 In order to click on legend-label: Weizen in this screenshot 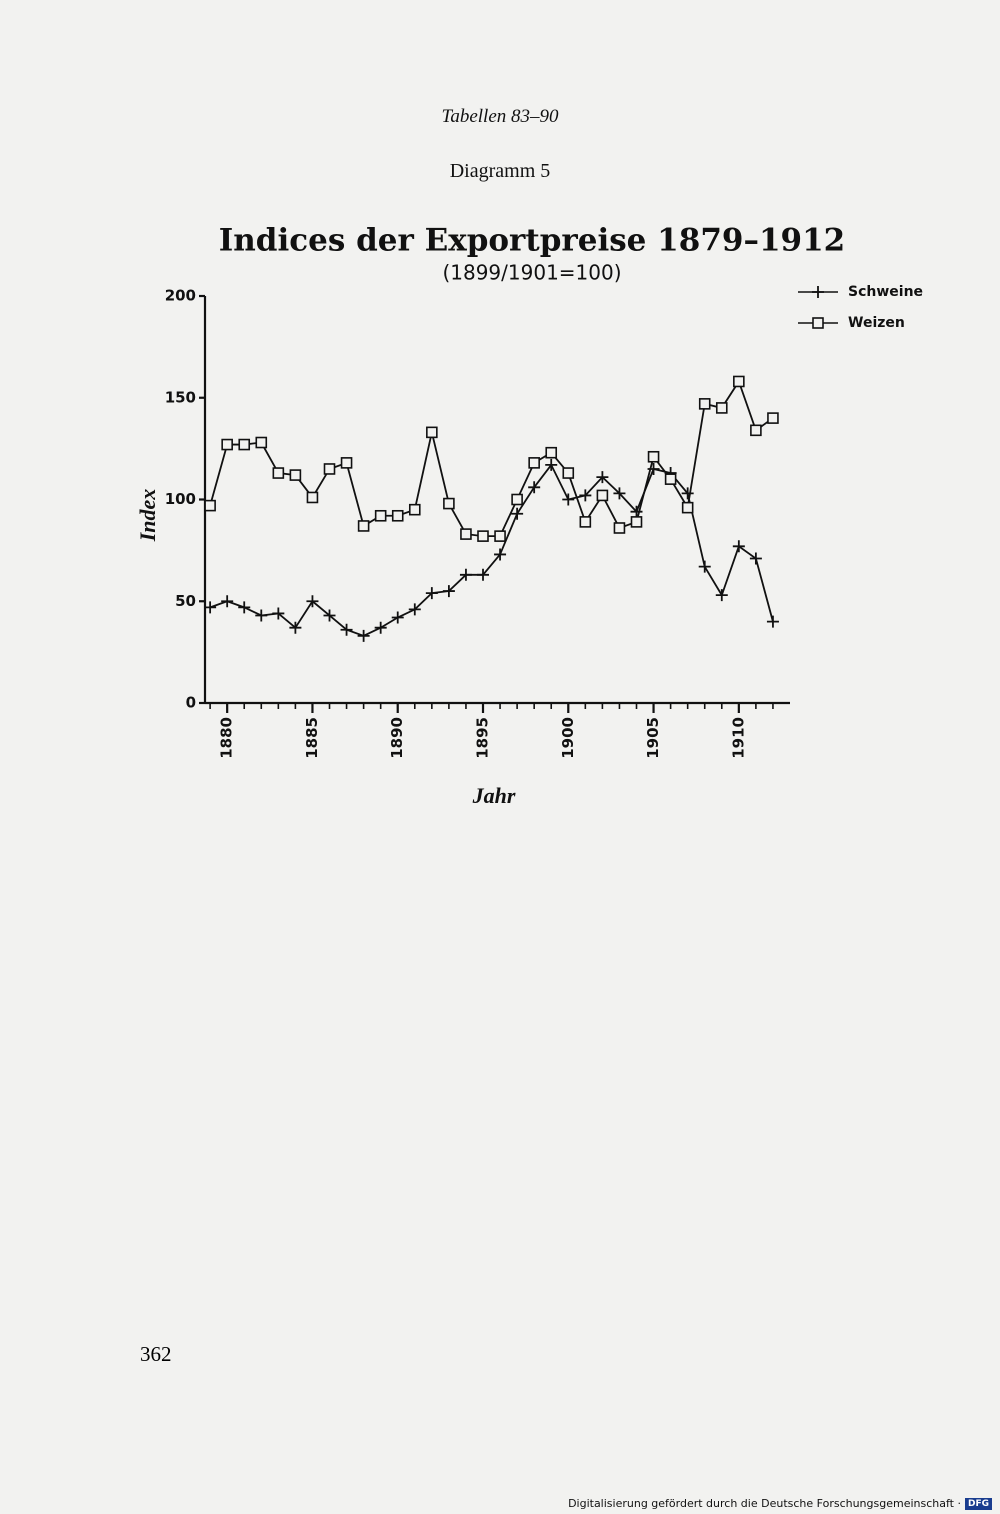, I will do `click(876, 323)`.